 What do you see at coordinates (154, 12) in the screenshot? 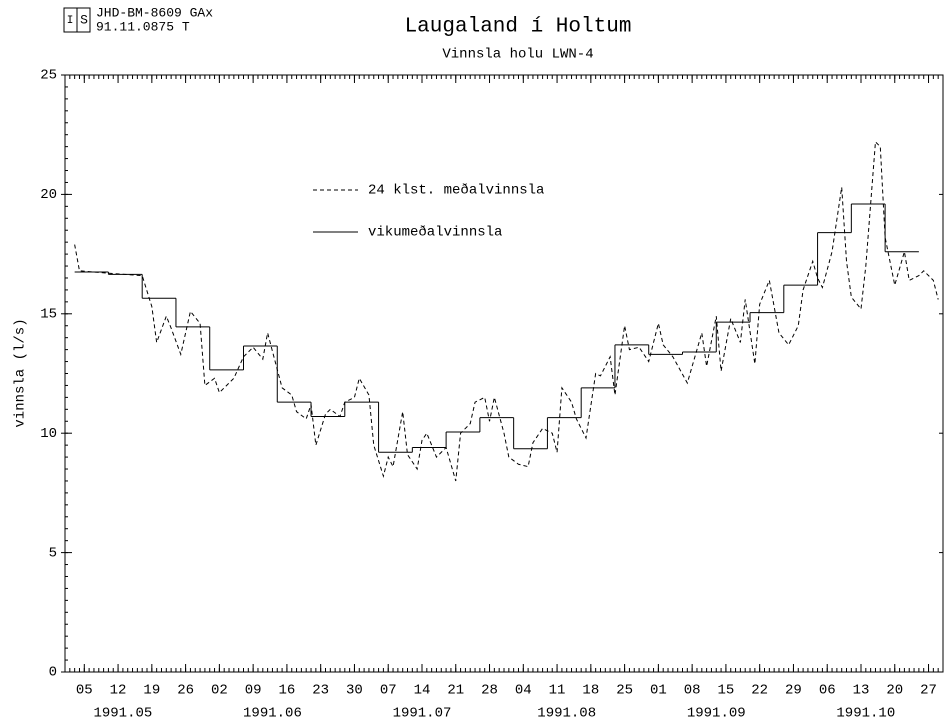
I see `header-code: JHD-BM-8609 GAx` at bounding box center [154, 12].